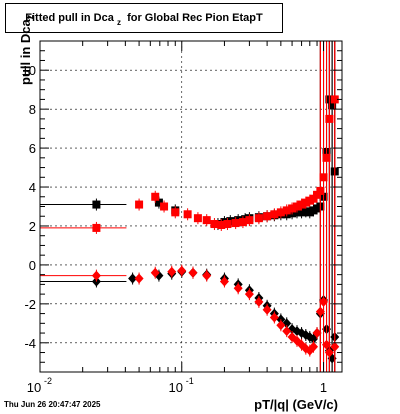  I want to click on y-tick-label: -4, so click(30, 343).